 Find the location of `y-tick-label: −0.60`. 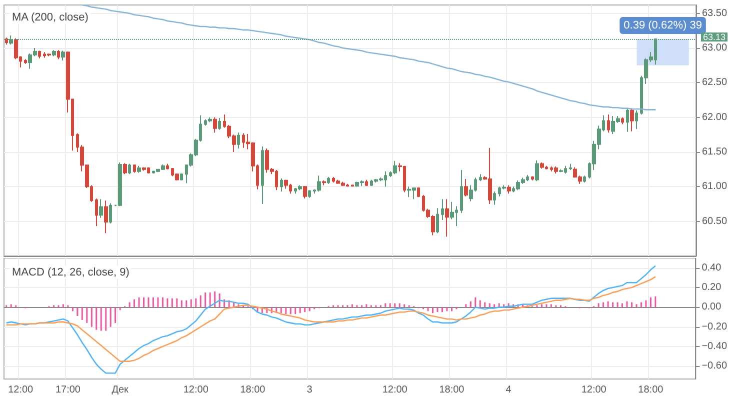

y-tick-label: −0.60 is located at coordinates (715, 366).